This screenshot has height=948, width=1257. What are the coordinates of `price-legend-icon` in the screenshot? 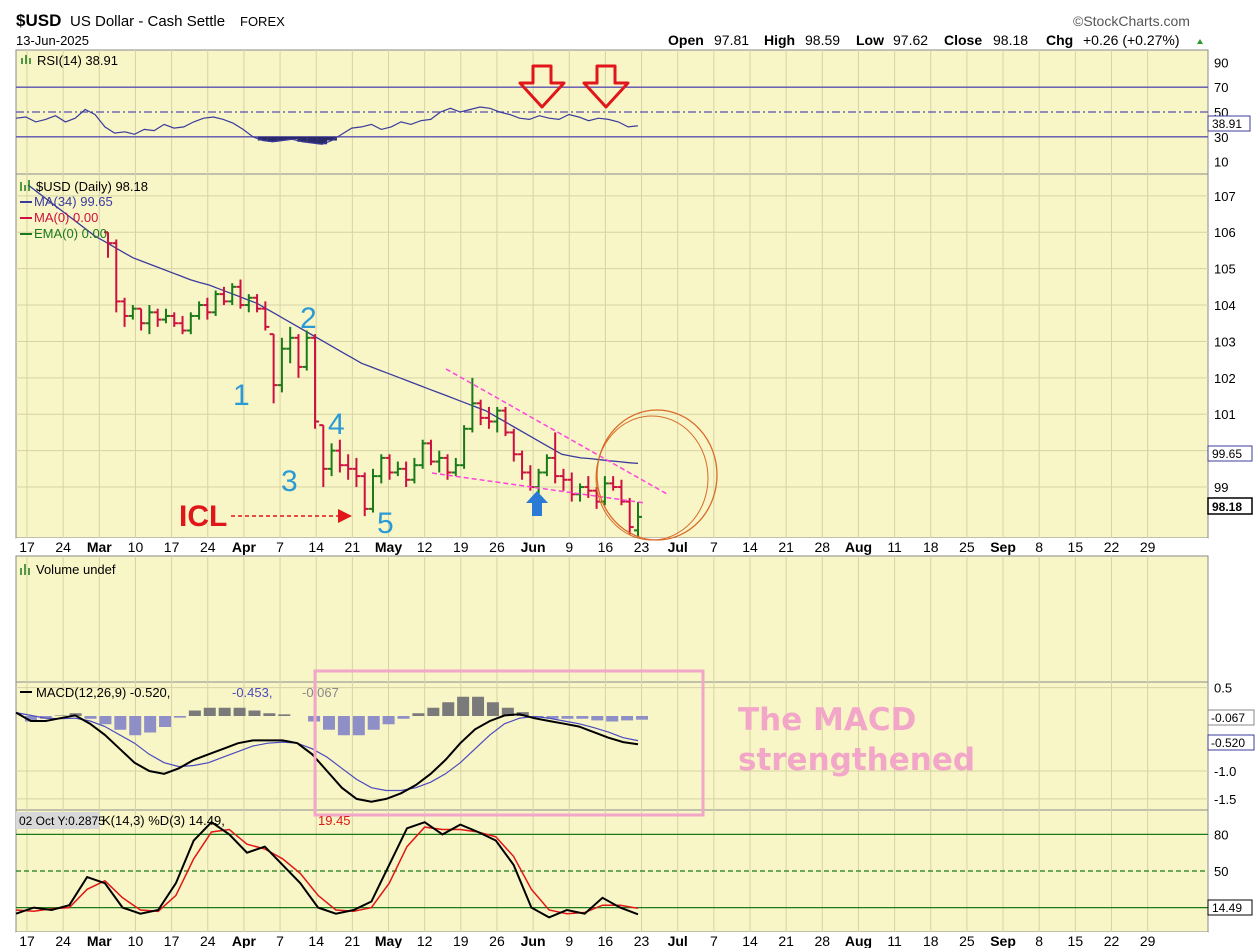 It's located at (25, 185).